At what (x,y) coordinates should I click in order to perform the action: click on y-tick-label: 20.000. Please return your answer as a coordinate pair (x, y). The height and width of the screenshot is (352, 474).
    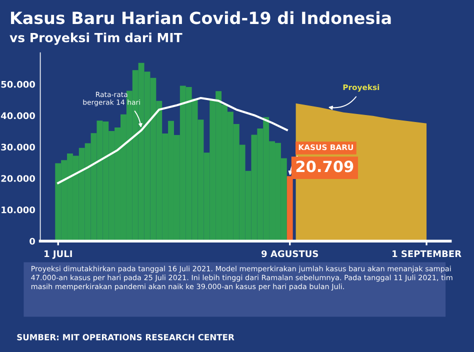
    Looking at the image, I should click on (18, 178).